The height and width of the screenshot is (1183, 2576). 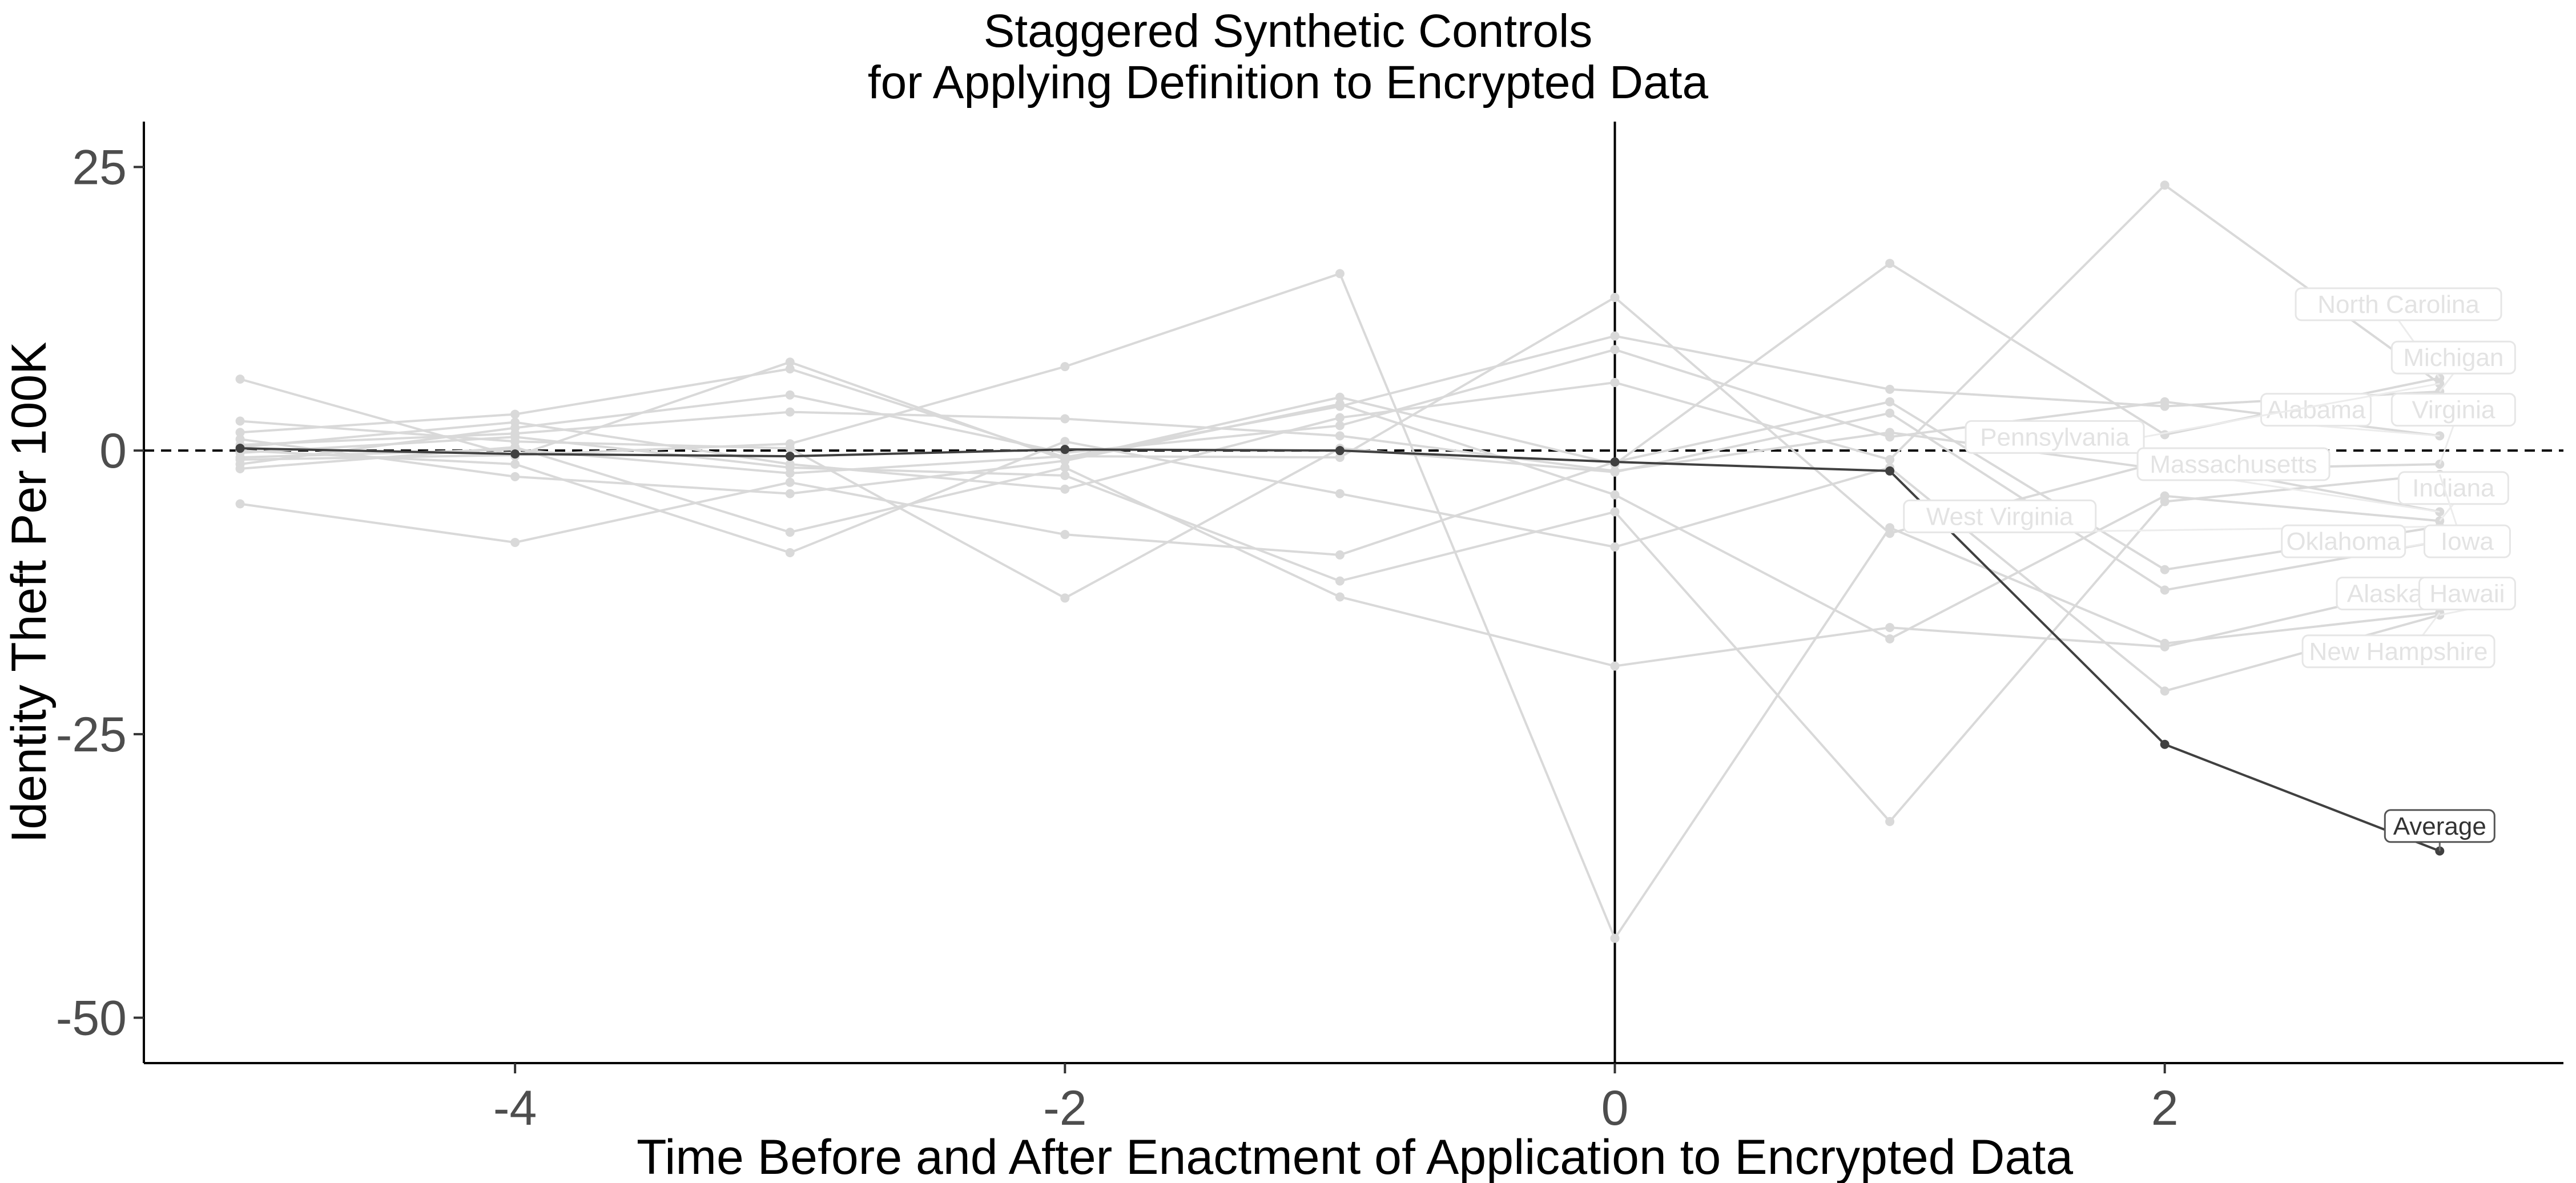 I want to click on series-label-iowa: Iowa, so click(x=2467, y=516).